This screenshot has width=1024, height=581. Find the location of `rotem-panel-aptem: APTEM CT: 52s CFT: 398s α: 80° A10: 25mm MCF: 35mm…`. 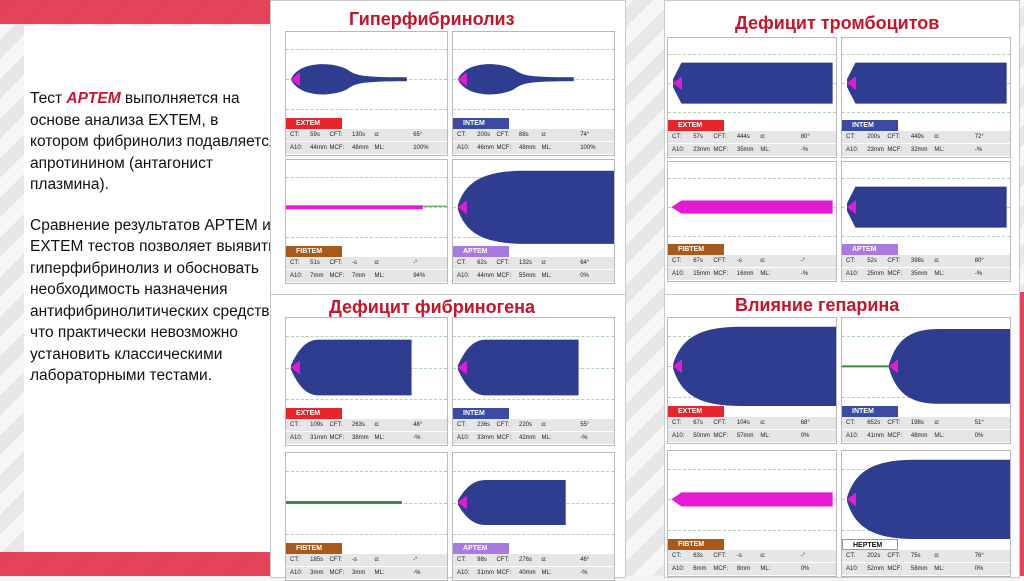

rotem-panel-aptem: APTEM CT: 52s CFT: 398s α: 80° A10: 25mm MCF: 35mm… is located at coordinates (926, 221).